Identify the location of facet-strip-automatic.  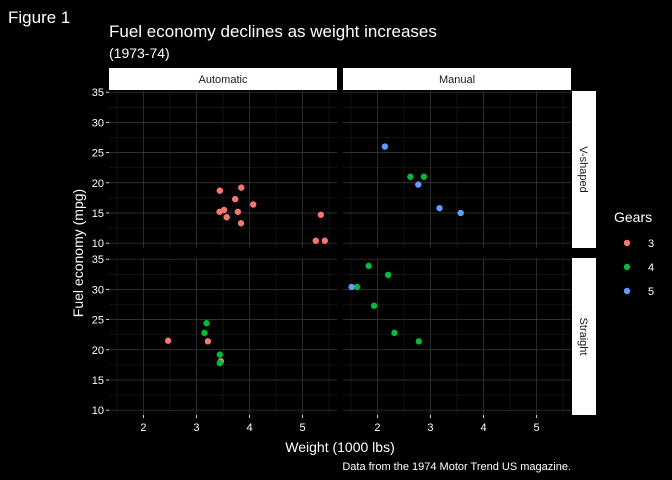
(223, 79).